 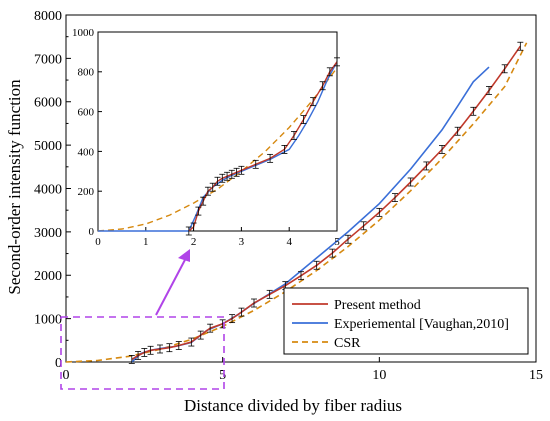 I want to click on y-tick-label: 7000, so click(x=48, y=59).